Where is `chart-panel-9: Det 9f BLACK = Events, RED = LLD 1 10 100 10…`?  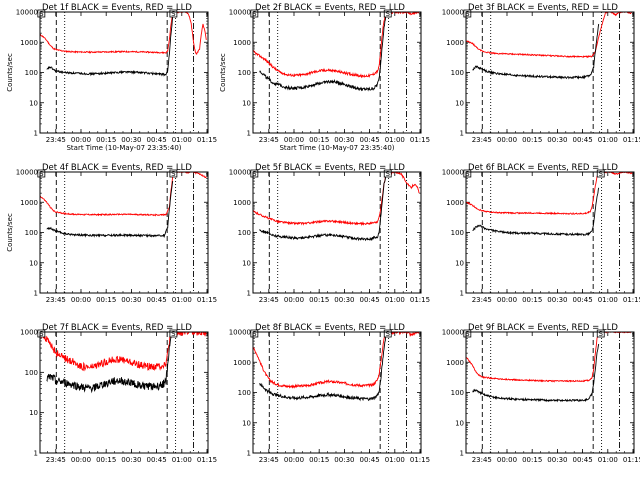
chart-panel-9: Det 9f BLACK = Events, RED = LLD 1 10 100 10… is located at coordinates (541, 393).